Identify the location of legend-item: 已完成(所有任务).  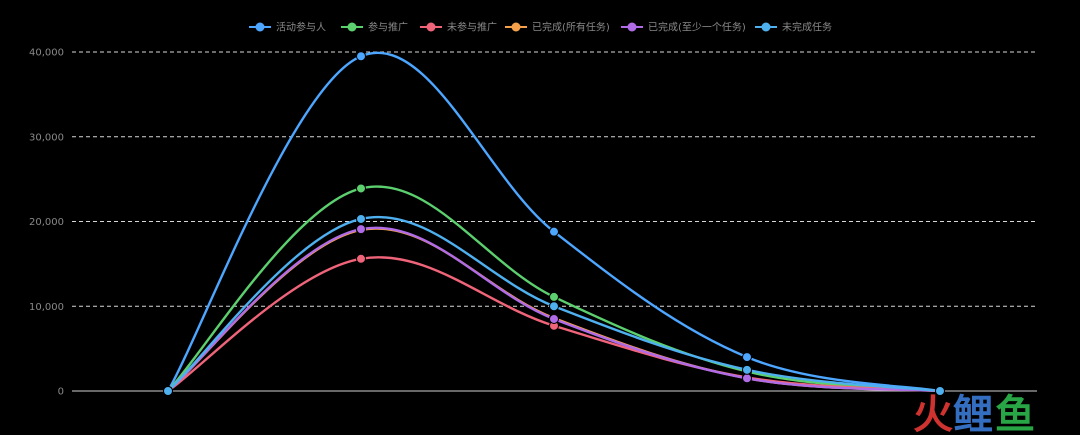
(557, 27).